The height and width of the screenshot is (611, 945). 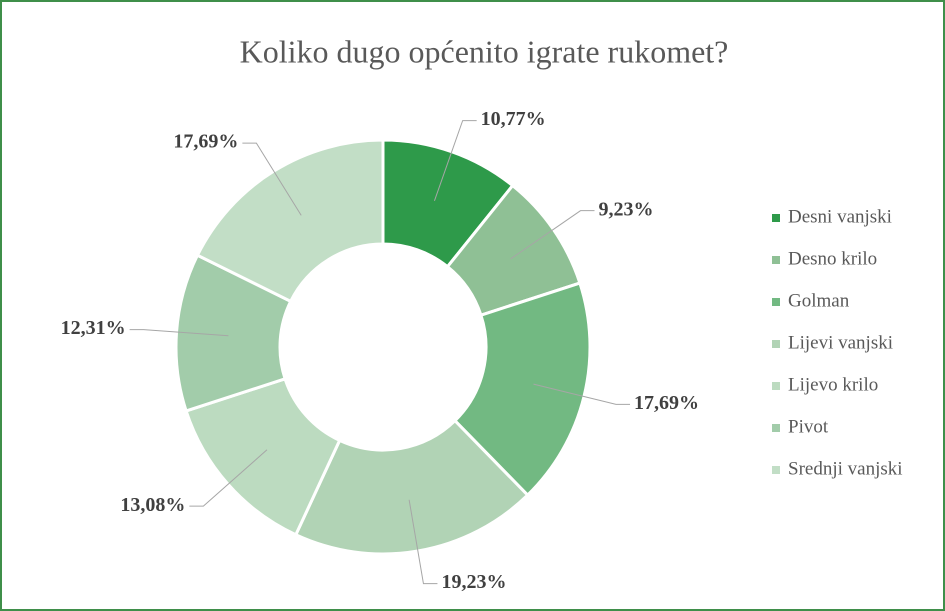 What do you see at coordinates (832, 258) in the screenshot?
I see `legend-label: Desno krilo` at bounding box center [832, 258].